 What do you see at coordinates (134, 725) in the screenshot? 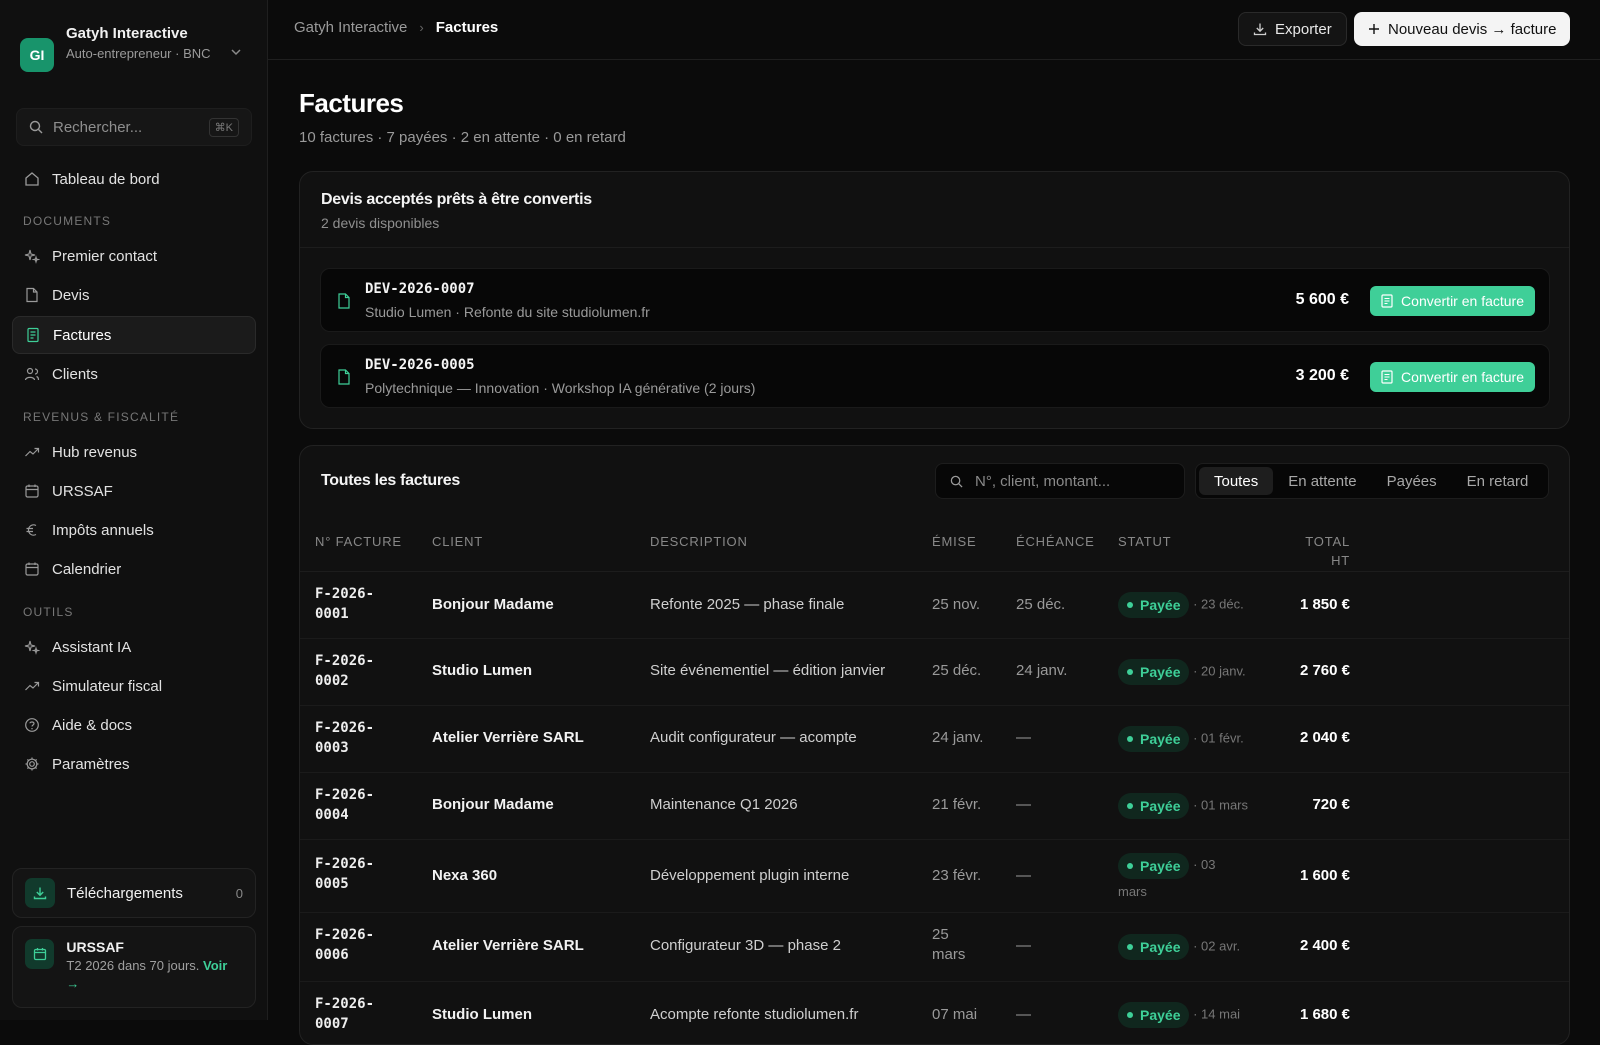
I see `sidebar-item-aide: Aide & docs` at bounding box center [134, 725].